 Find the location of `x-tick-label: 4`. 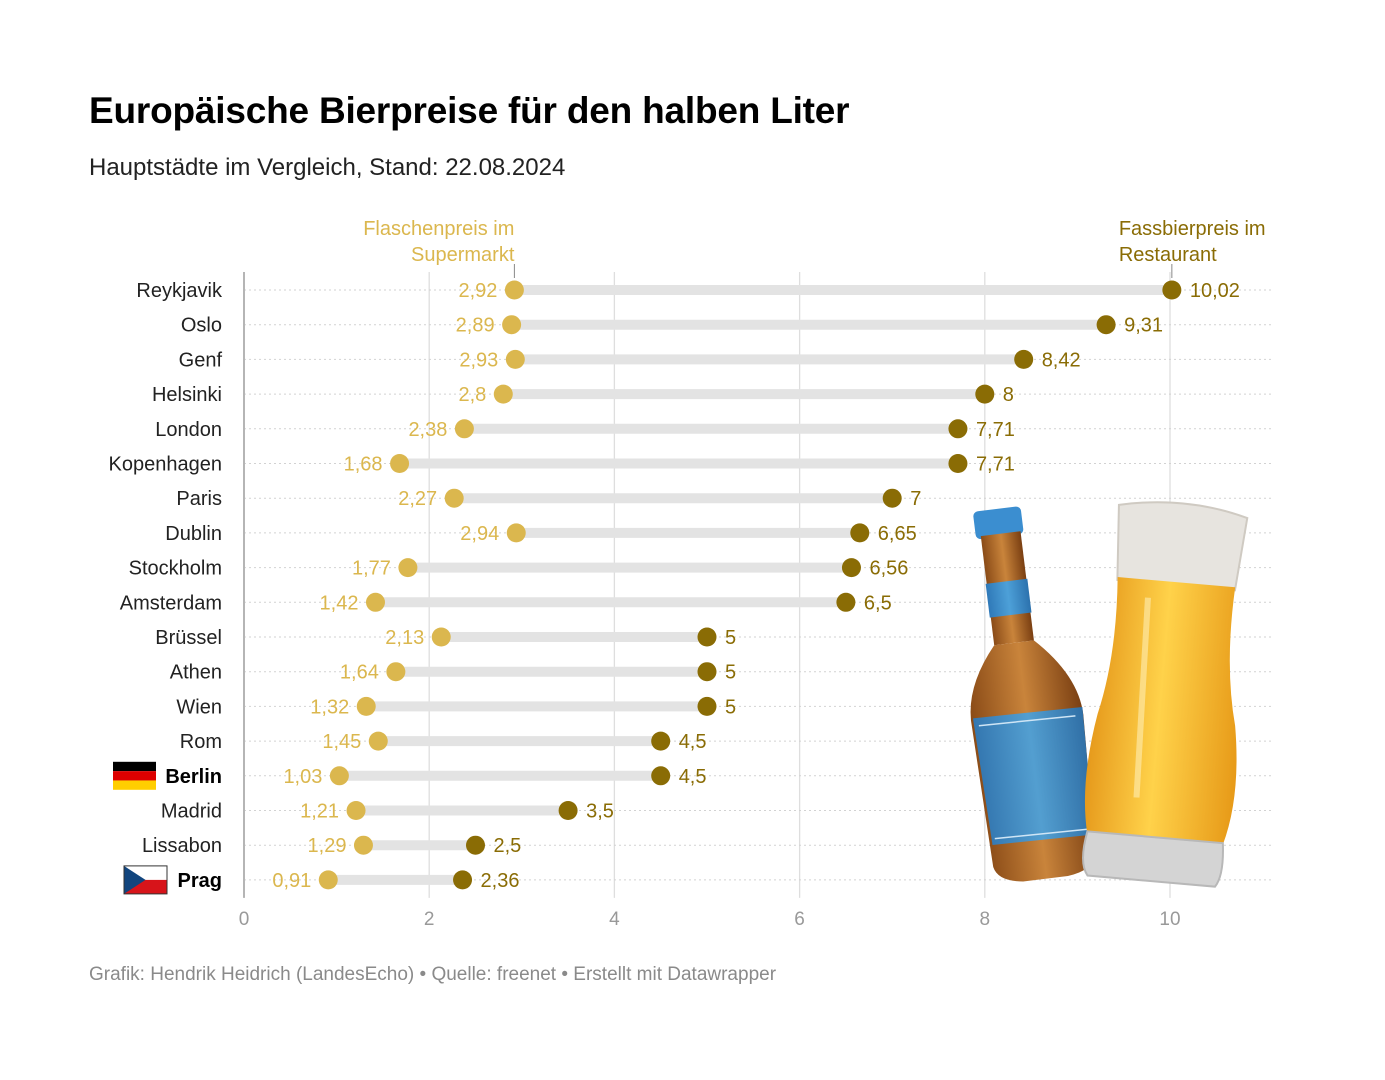

x-tick-label: 4 is located at coordinates (614, 919).